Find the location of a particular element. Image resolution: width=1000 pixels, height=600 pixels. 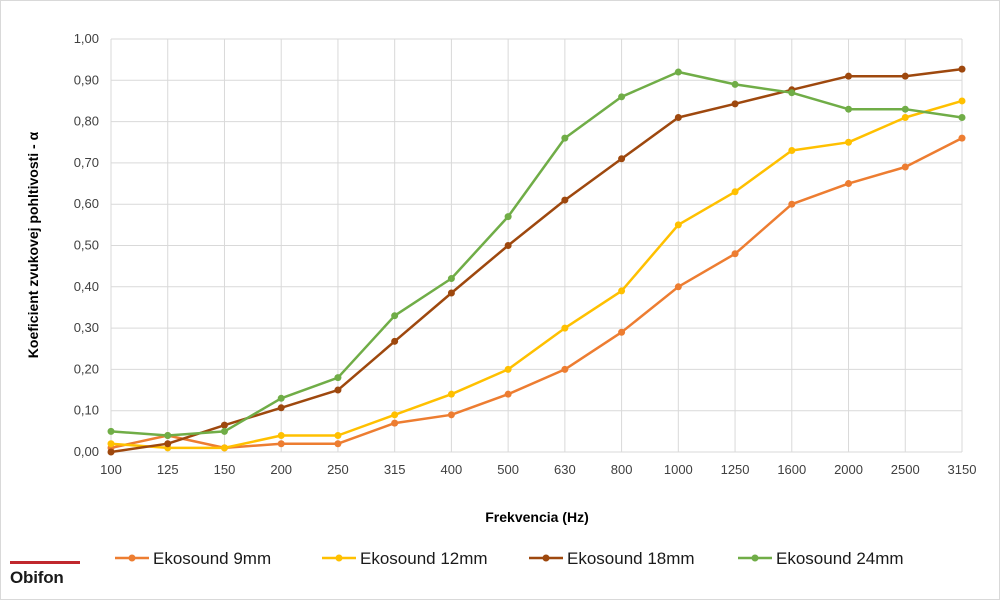

x-tick-label: 125 is located at coordinates (168, 469).